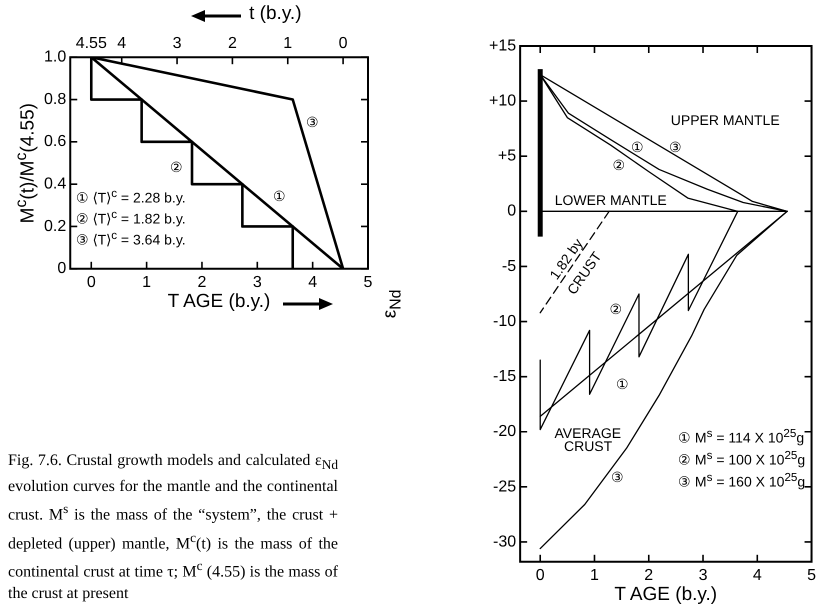  I want to click on x2-tick-label: 3, so click(177, 43).